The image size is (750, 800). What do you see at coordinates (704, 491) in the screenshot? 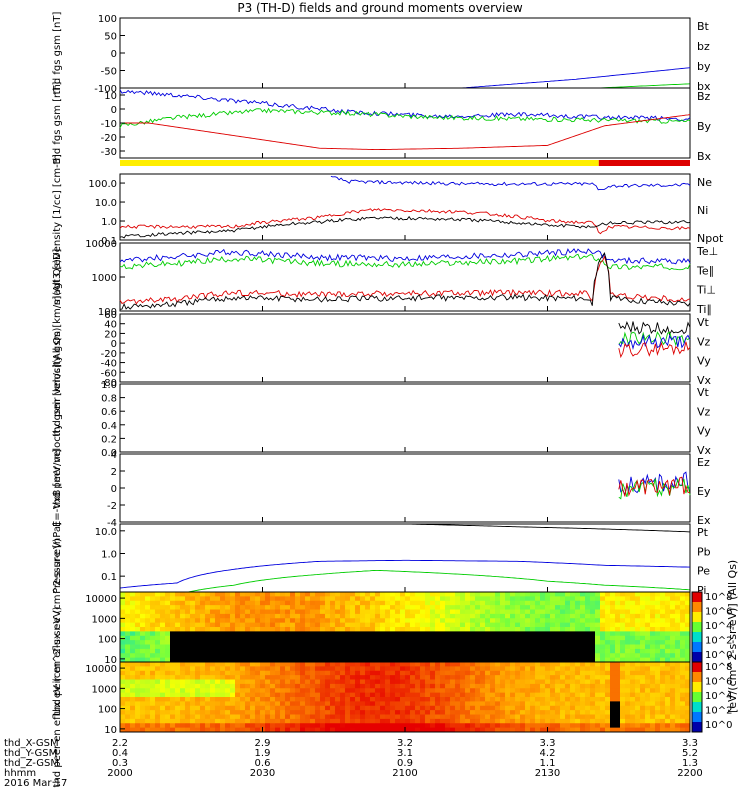
I see `legend-1: Ey` at bounding box center [704, 491].